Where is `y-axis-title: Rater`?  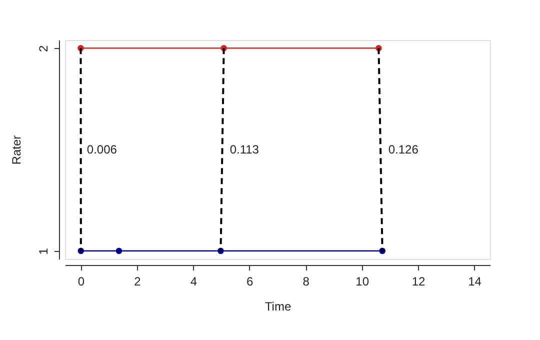 y-axis-title: Rater is located at coordinates (17, 150).